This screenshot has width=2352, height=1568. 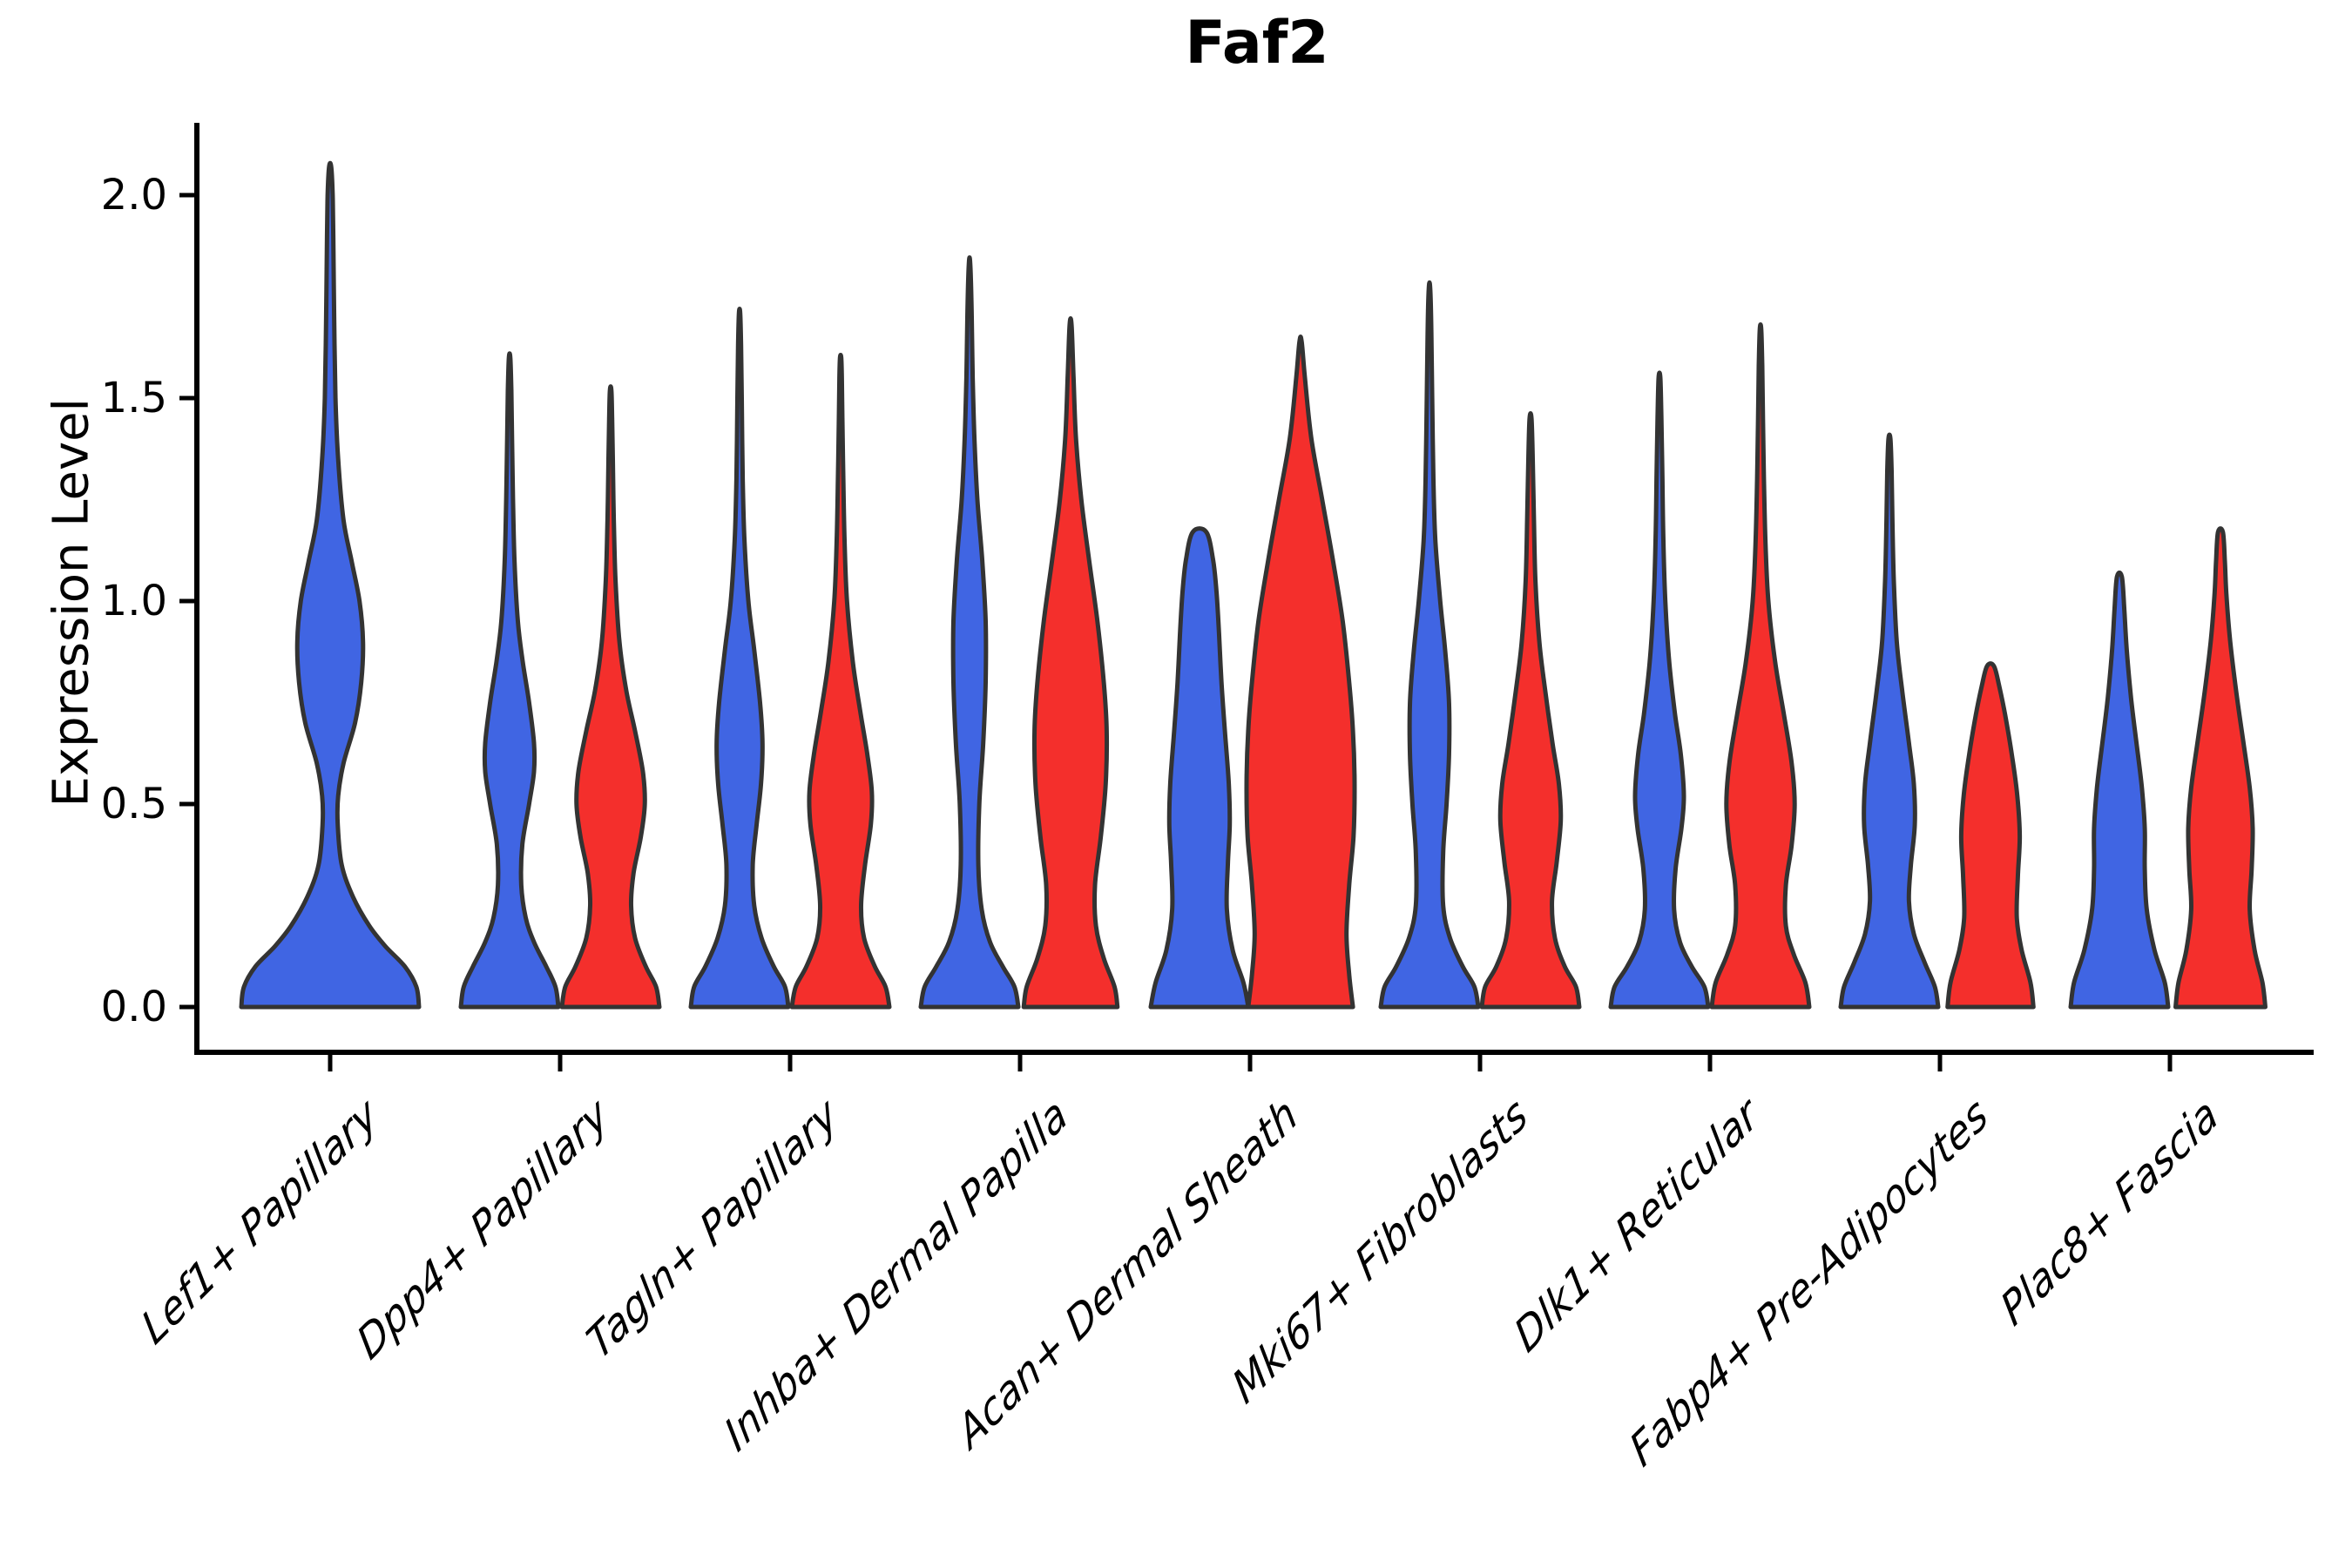 What do you see at coordinates (71, 603) in the screenshot?
I see `y-axis-label: Expression Level` at bounding box center [71, 603].